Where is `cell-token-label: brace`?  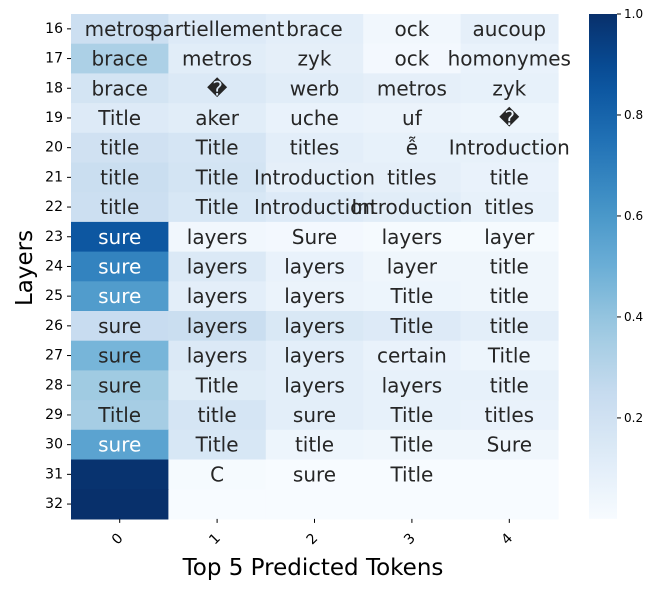 cell-token-label: brace is located at coordinates (314, 29).